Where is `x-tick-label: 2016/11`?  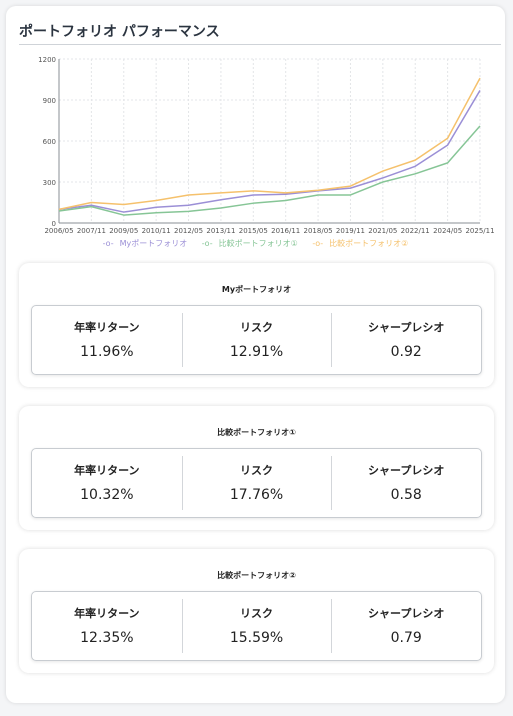
x-tick-label: 2016/11 is located at coordinates (285, 231).